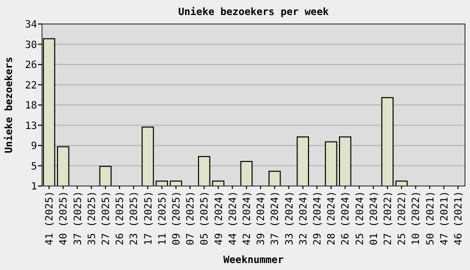 This screenshot has height=270, width=470. What do you see at coordinates (276, 218) in the screenshot?
I see `x-tick-label: 37 (2024)` at bounding box center [276, 218].